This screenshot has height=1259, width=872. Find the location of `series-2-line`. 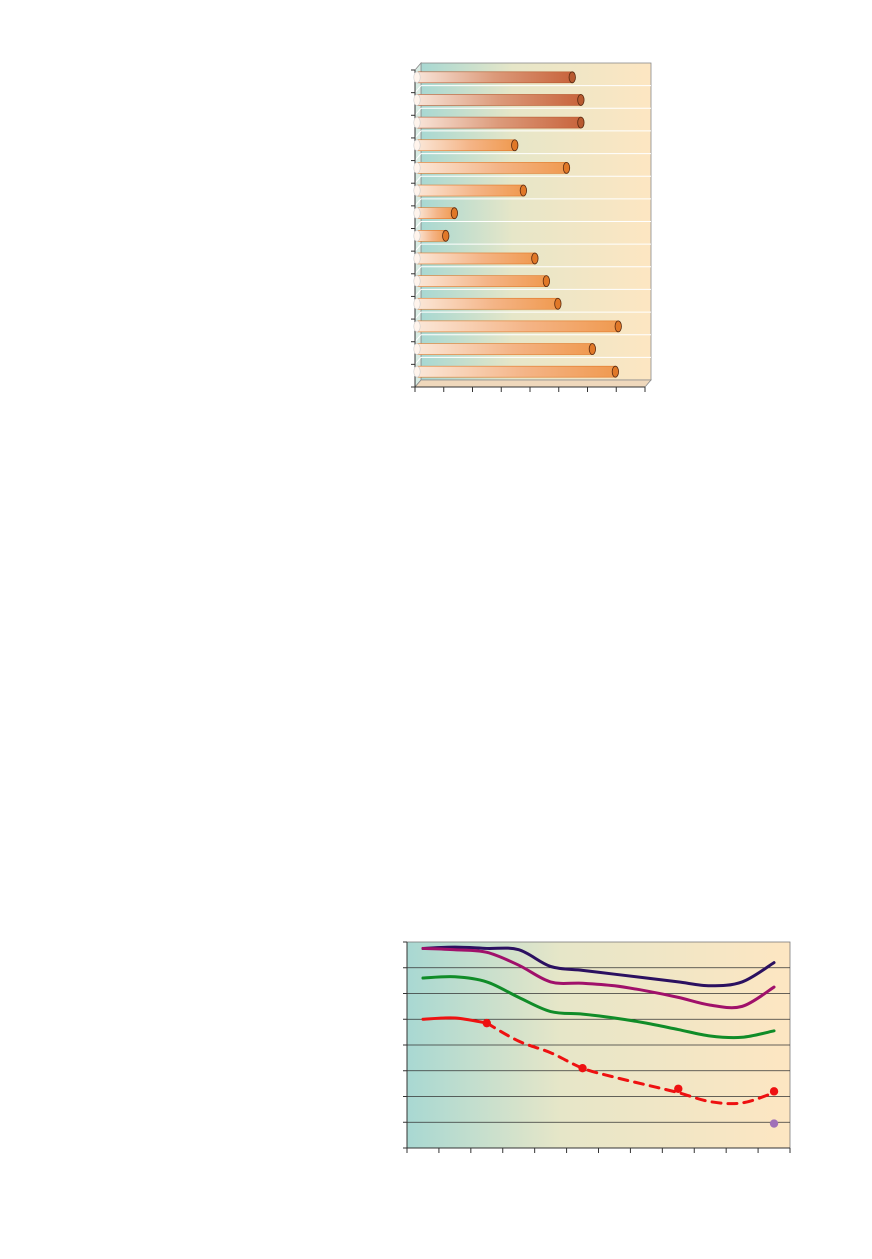

series-2-line is located at coordinates (598, 1007).